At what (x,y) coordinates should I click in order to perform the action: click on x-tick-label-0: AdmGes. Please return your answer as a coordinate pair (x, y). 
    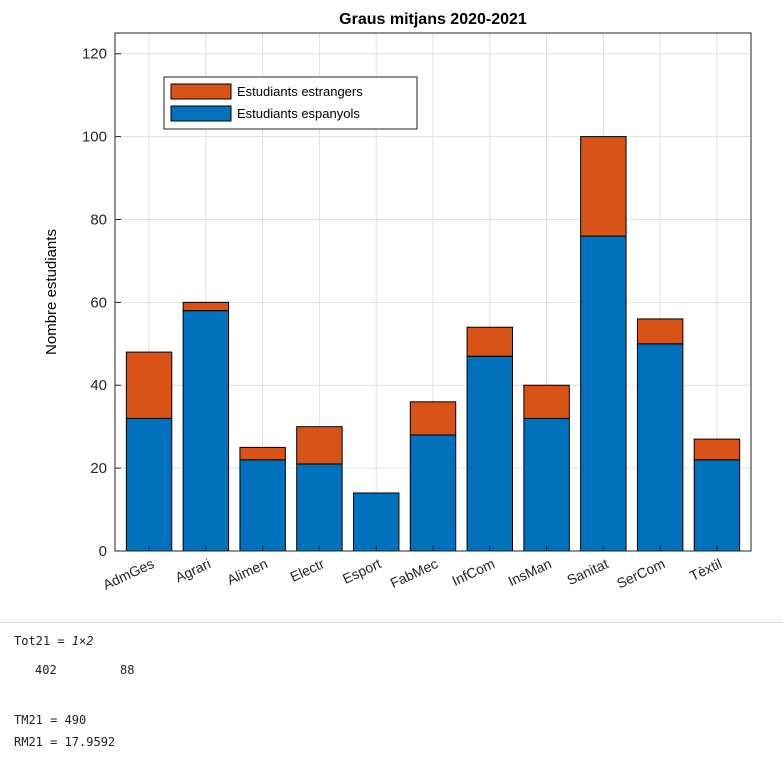
    Looking at the image, I should click on (128, 574).